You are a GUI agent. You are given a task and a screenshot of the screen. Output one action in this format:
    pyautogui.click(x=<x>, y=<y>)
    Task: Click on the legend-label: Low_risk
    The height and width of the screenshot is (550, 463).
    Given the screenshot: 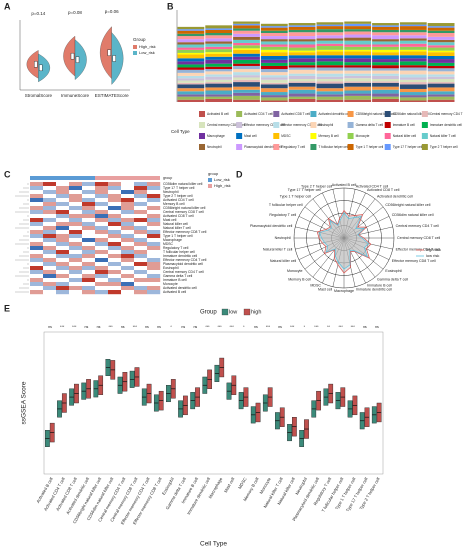 What is the action you would take?
    pyautogui.click(x=147, y=52)
    